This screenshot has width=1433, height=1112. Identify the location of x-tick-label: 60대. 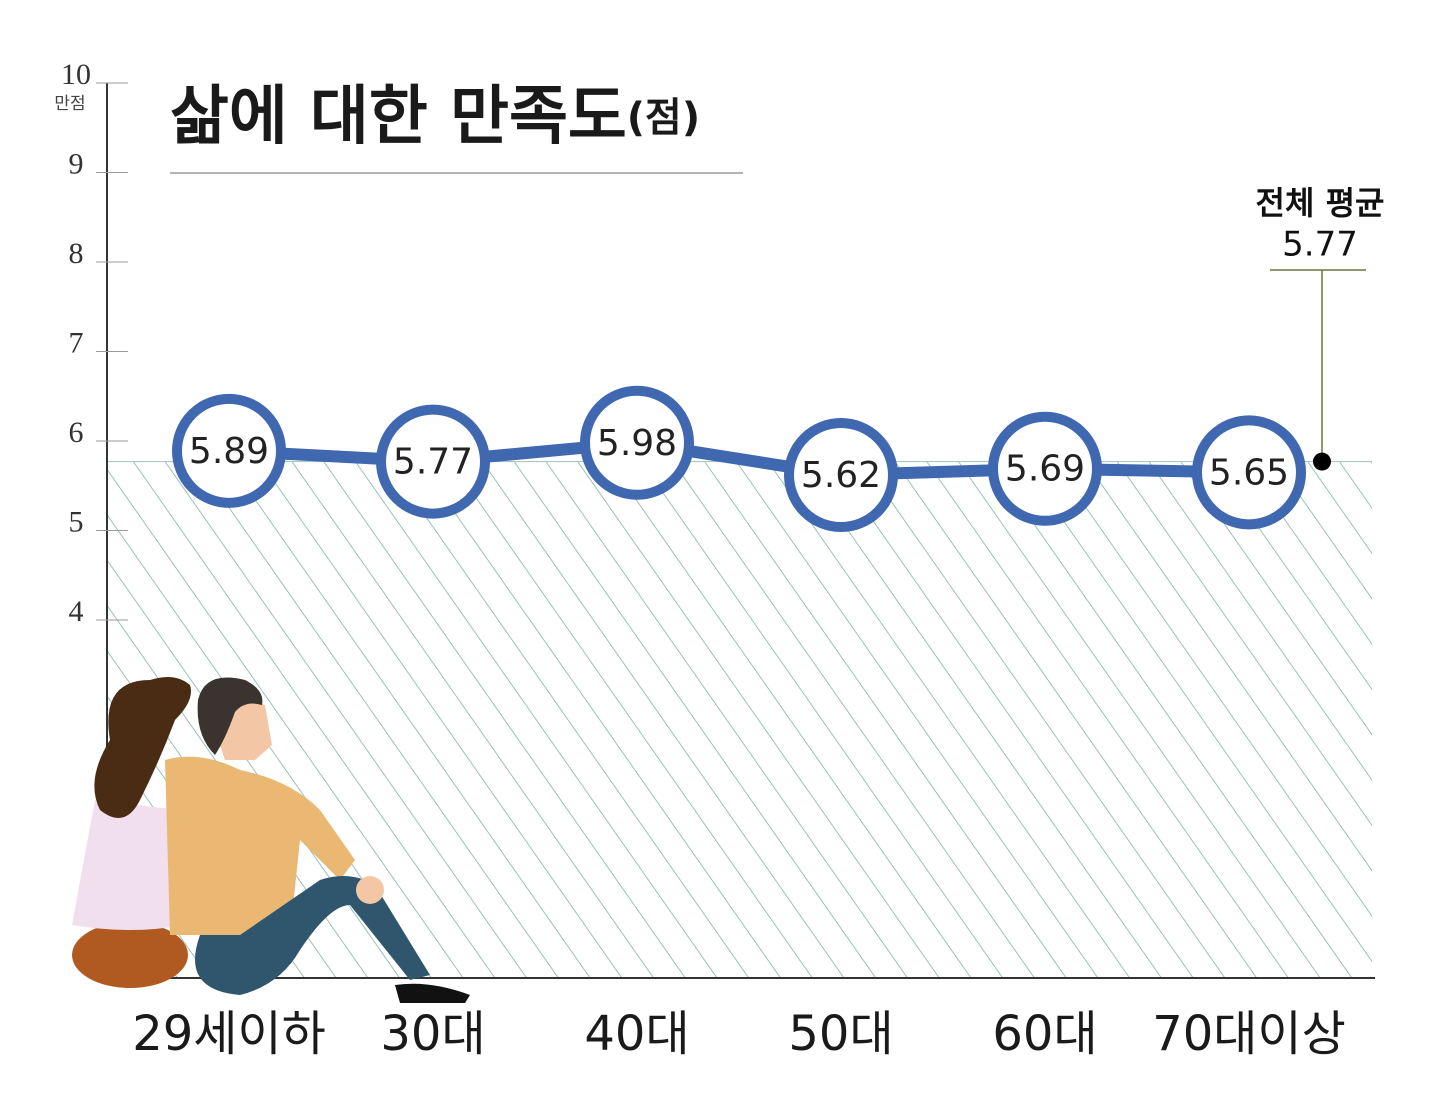
(1044, 1034).